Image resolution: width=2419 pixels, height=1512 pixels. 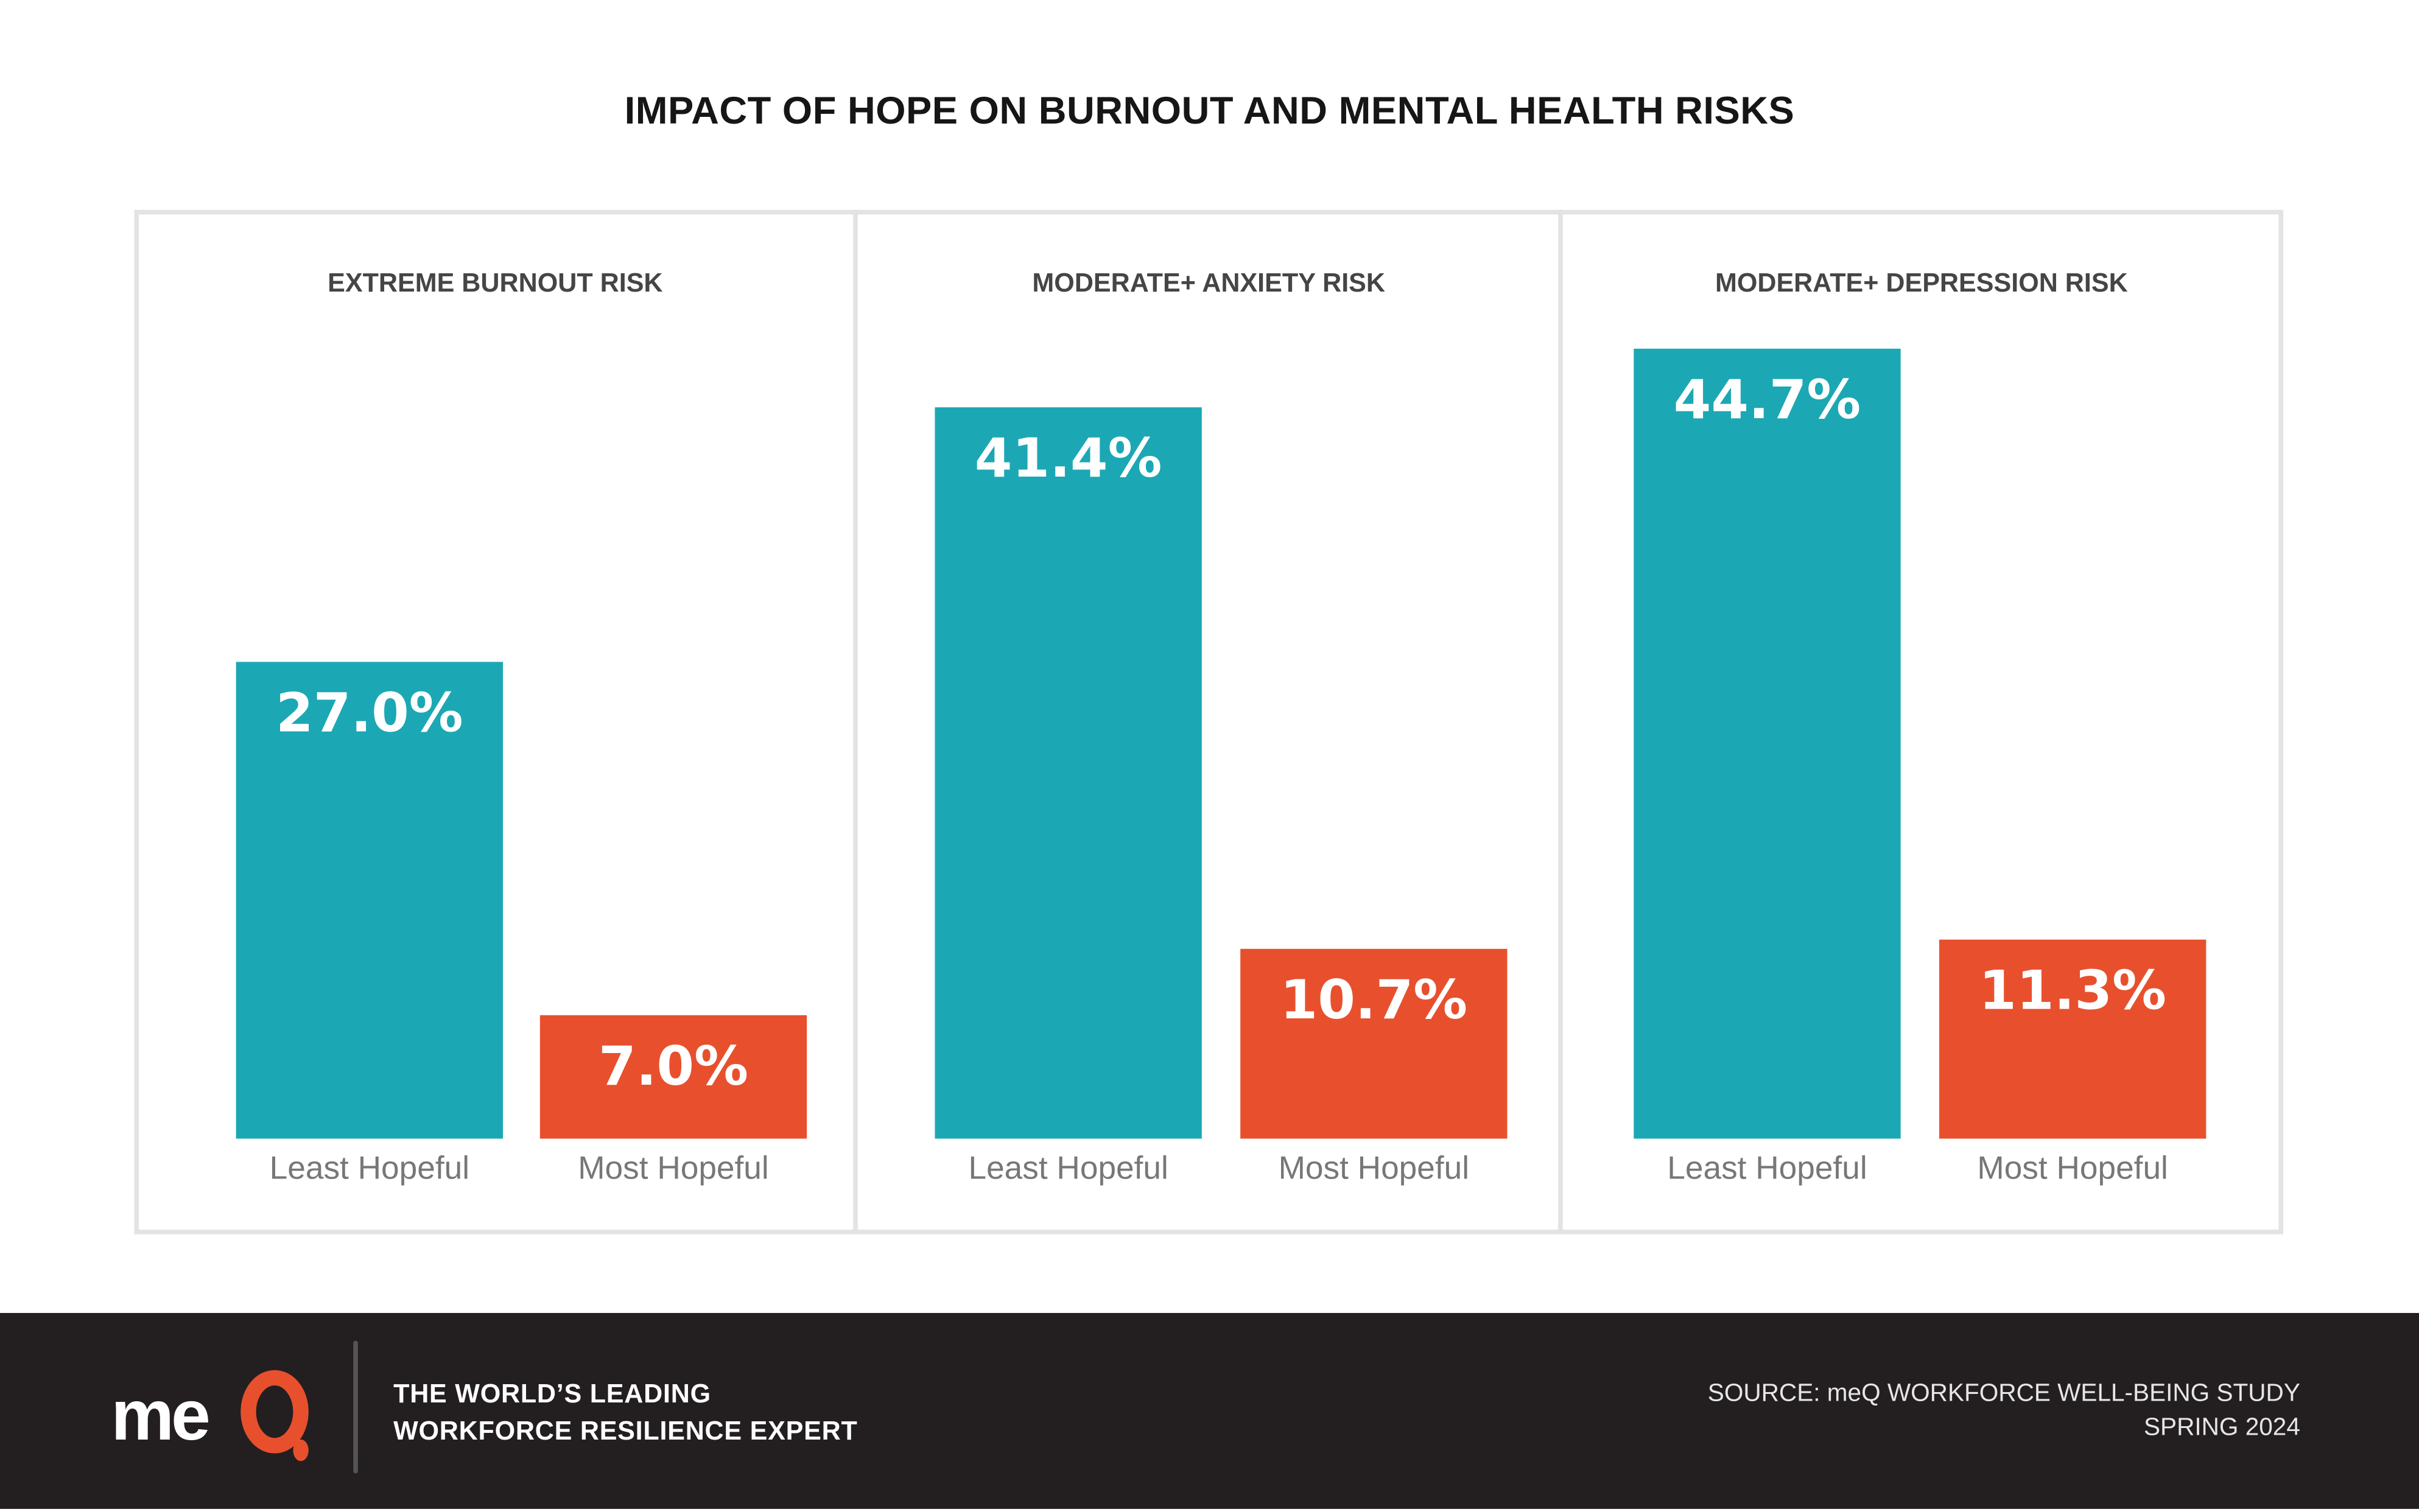 I want to click on bar-most-hopeful: 11.3%, so click(x=2073, y=1039).